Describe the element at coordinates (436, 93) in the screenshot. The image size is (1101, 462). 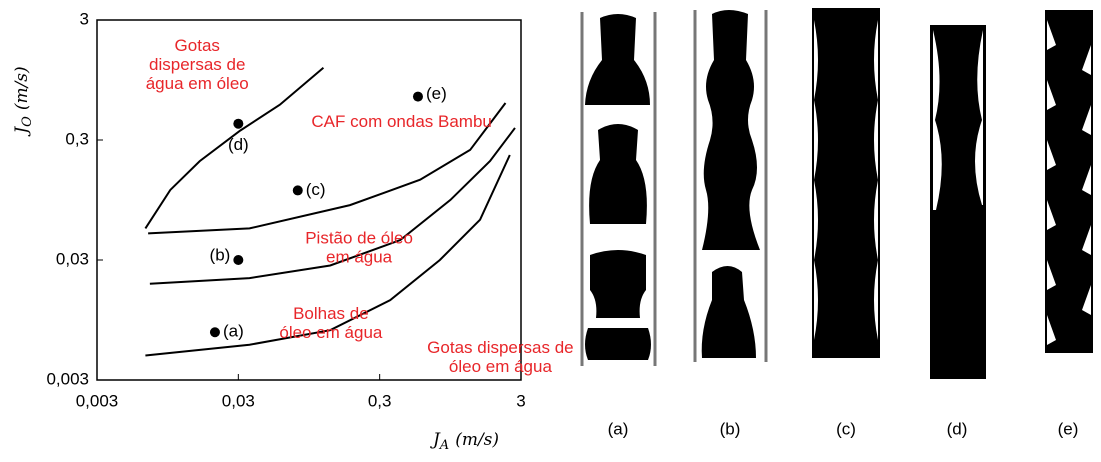
I see `point-label: (e)` at that location.